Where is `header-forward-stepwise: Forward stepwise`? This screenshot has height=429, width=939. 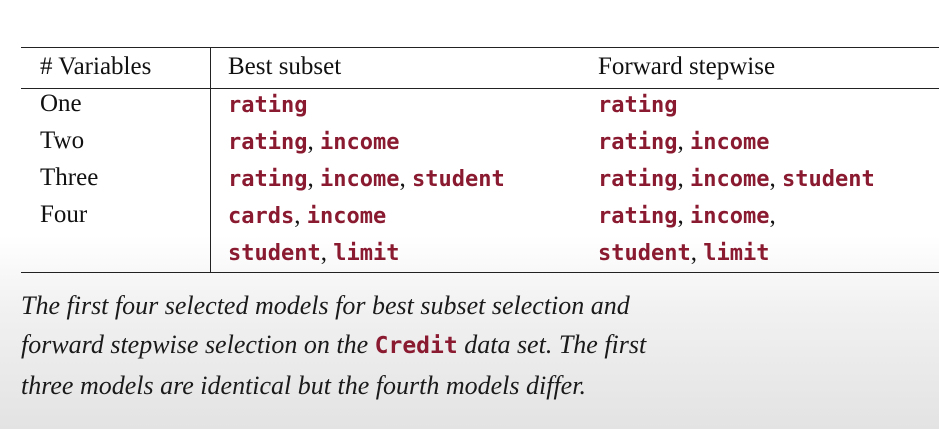 header-forward-stepwise: Forward stepwise is located at coordinates (687, 66).